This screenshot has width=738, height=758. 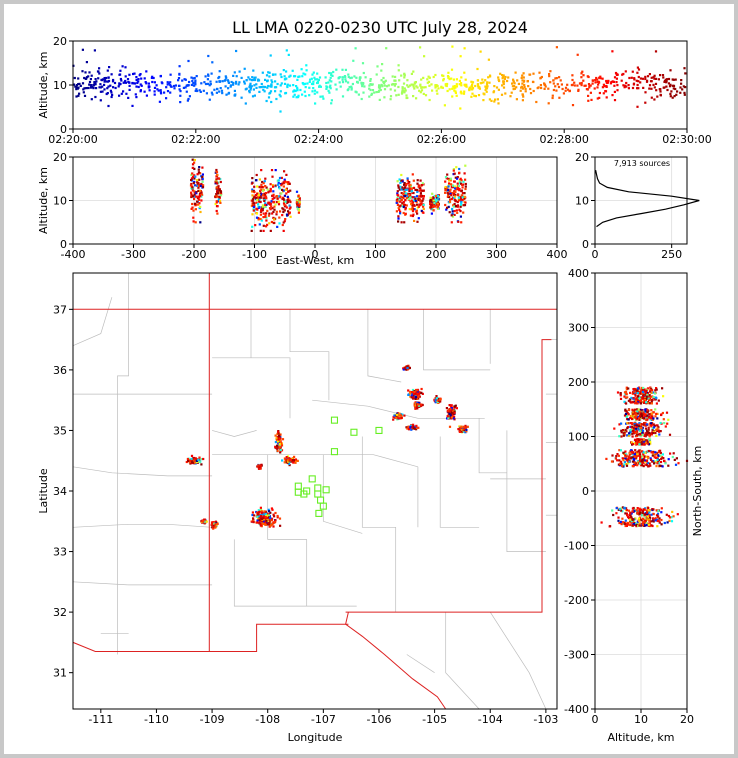 What do you see at coordinates (671, 254) in the screenshot?
I see `x-tick-label: 250` at bounding box center [671, 254].